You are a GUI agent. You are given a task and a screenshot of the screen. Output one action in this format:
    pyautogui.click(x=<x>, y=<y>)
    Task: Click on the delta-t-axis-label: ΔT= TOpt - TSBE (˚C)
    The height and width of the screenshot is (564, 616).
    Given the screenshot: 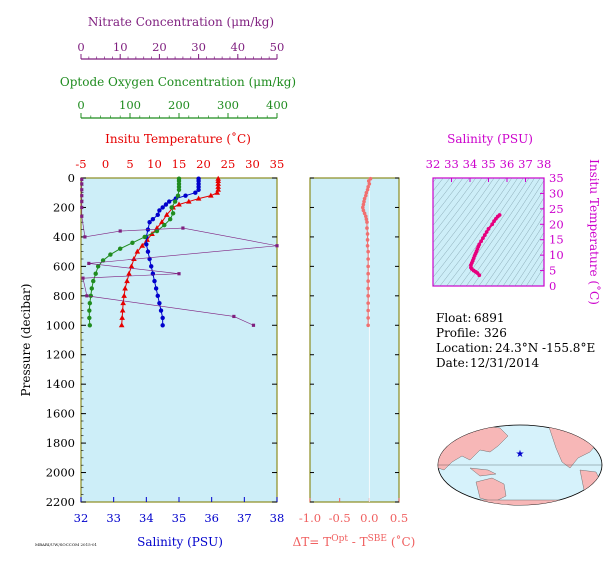 What is the action you would take?
    pyautogui.click(x=354, y=541)
    